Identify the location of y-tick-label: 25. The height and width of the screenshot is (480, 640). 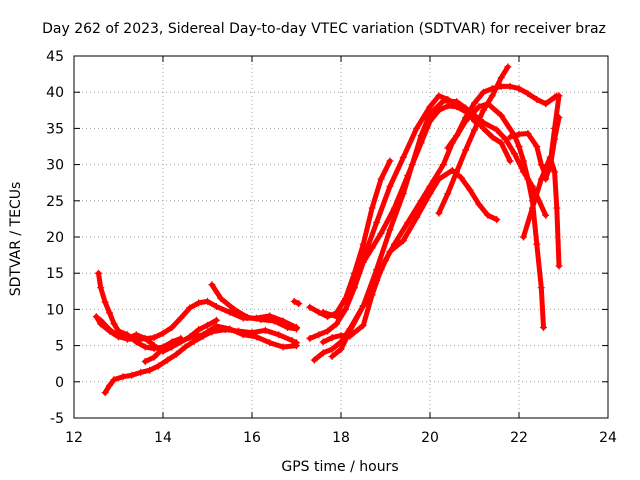
(55, 202).